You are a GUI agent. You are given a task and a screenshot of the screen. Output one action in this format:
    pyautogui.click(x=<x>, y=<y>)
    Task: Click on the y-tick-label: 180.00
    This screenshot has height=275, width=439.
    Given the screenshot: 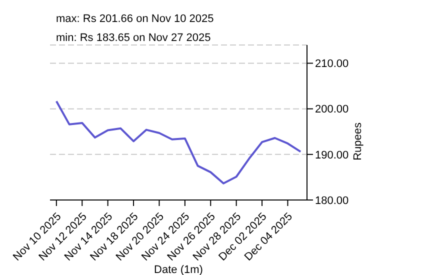 What is the action you would take?
    pyautogui.click(x=332, y=200)
    